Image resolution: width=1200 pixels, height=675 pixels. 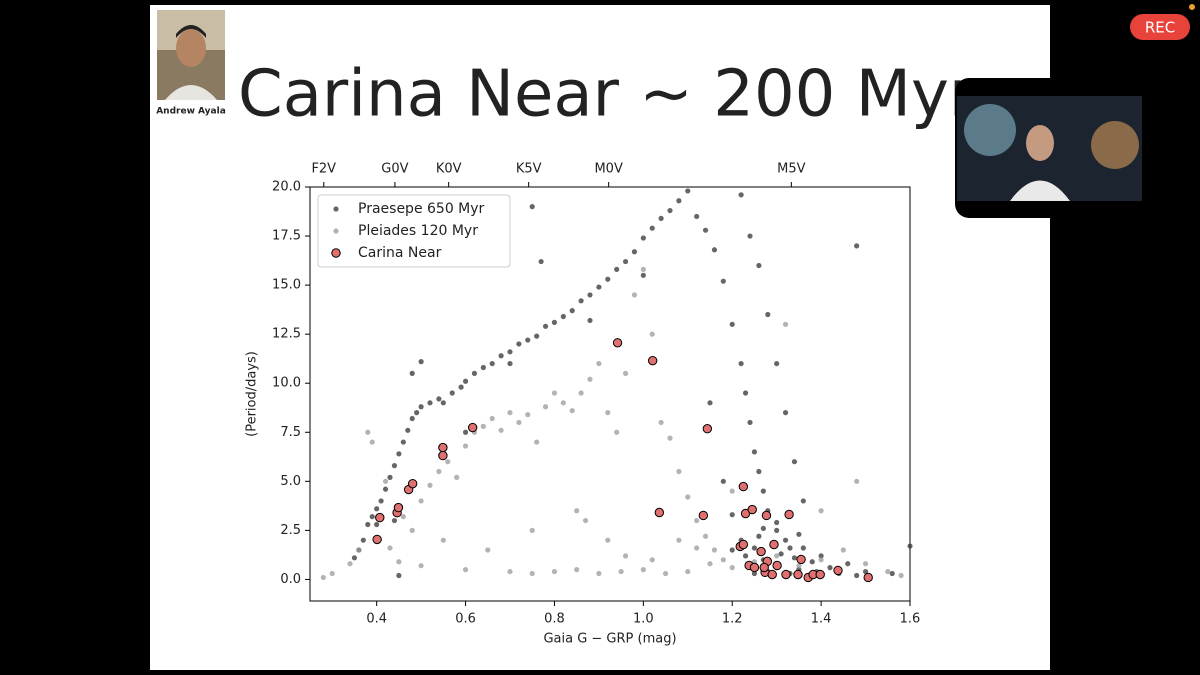 I want to click on y-tick-label: 5.0, so click(x=290, y=481).